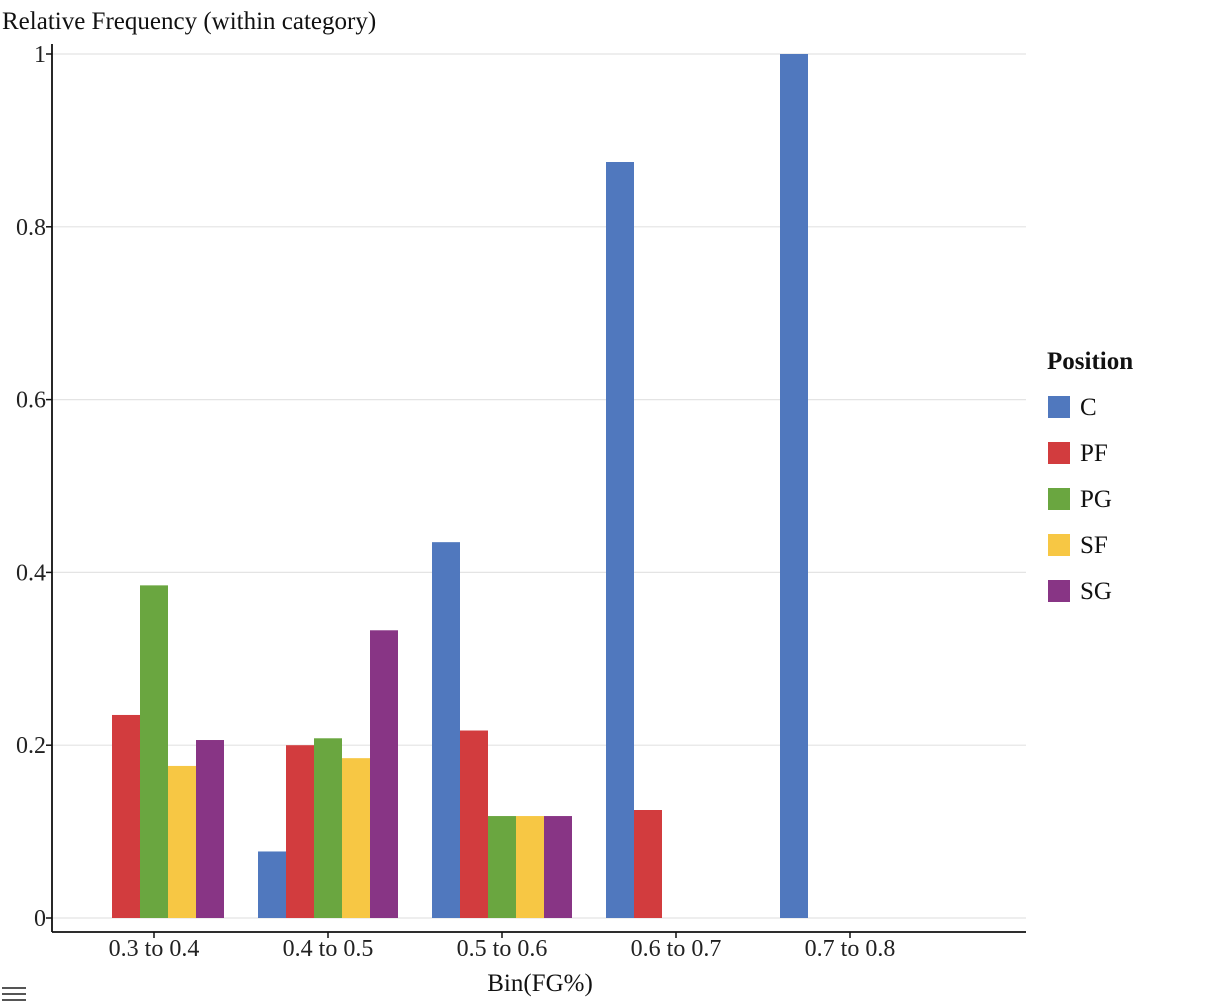 The image size is (1206, 1004). What do you see at coordinates (850, 949) in the screenshot?
I see `x-tick-label: 0.7 to 0.8` at bounding box center [850, 949].